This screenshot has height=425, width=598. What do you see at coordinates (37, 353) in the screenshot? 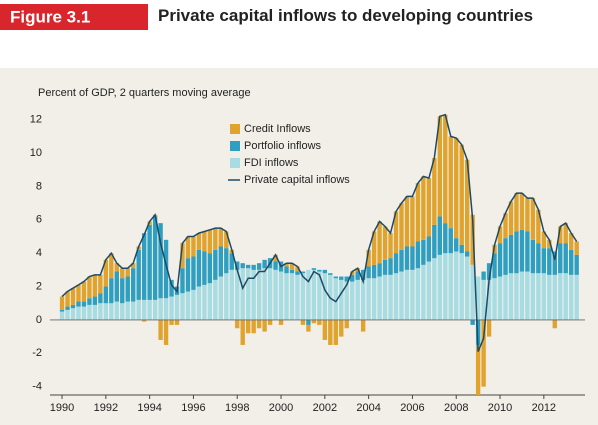
I see `y-tick-label: -2` at bounding box center [37, 353].